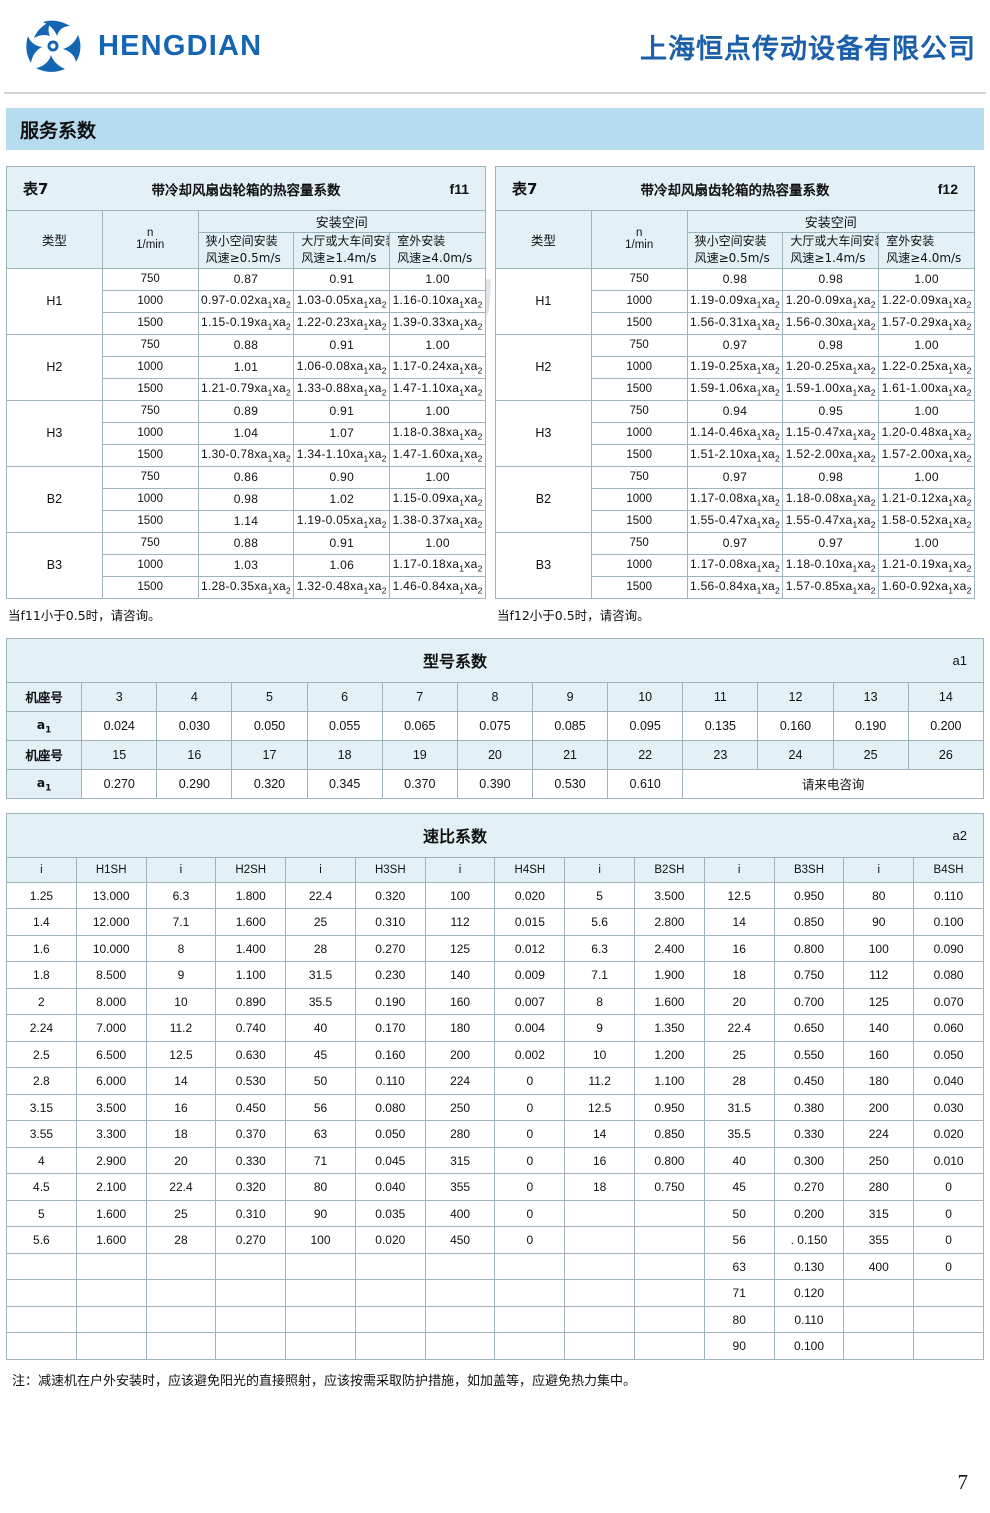 This screenshot has width=990, height=1513. Describe the element at coordinates (246, 565) in the screenshot. I see `table-row: B3 750 0.88 0.91 1.00` at that location.